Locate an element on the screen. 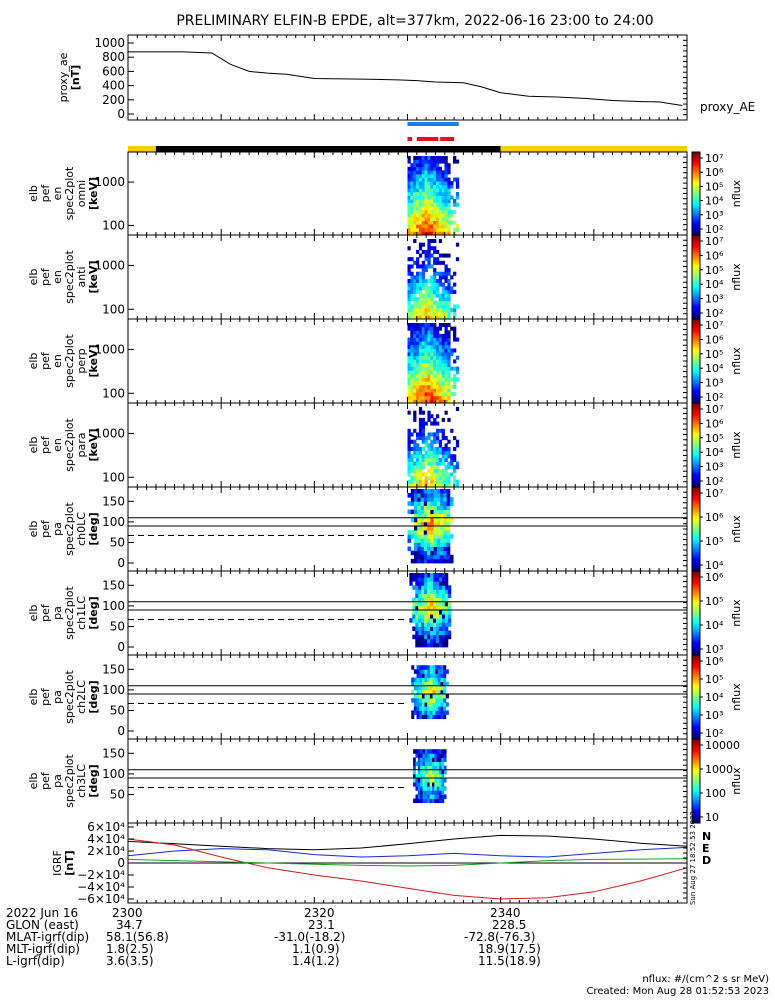 This screenshot has width=775, height=1000. colorbar-tick-label: 10⁷ is located at coordinates (714, 493).